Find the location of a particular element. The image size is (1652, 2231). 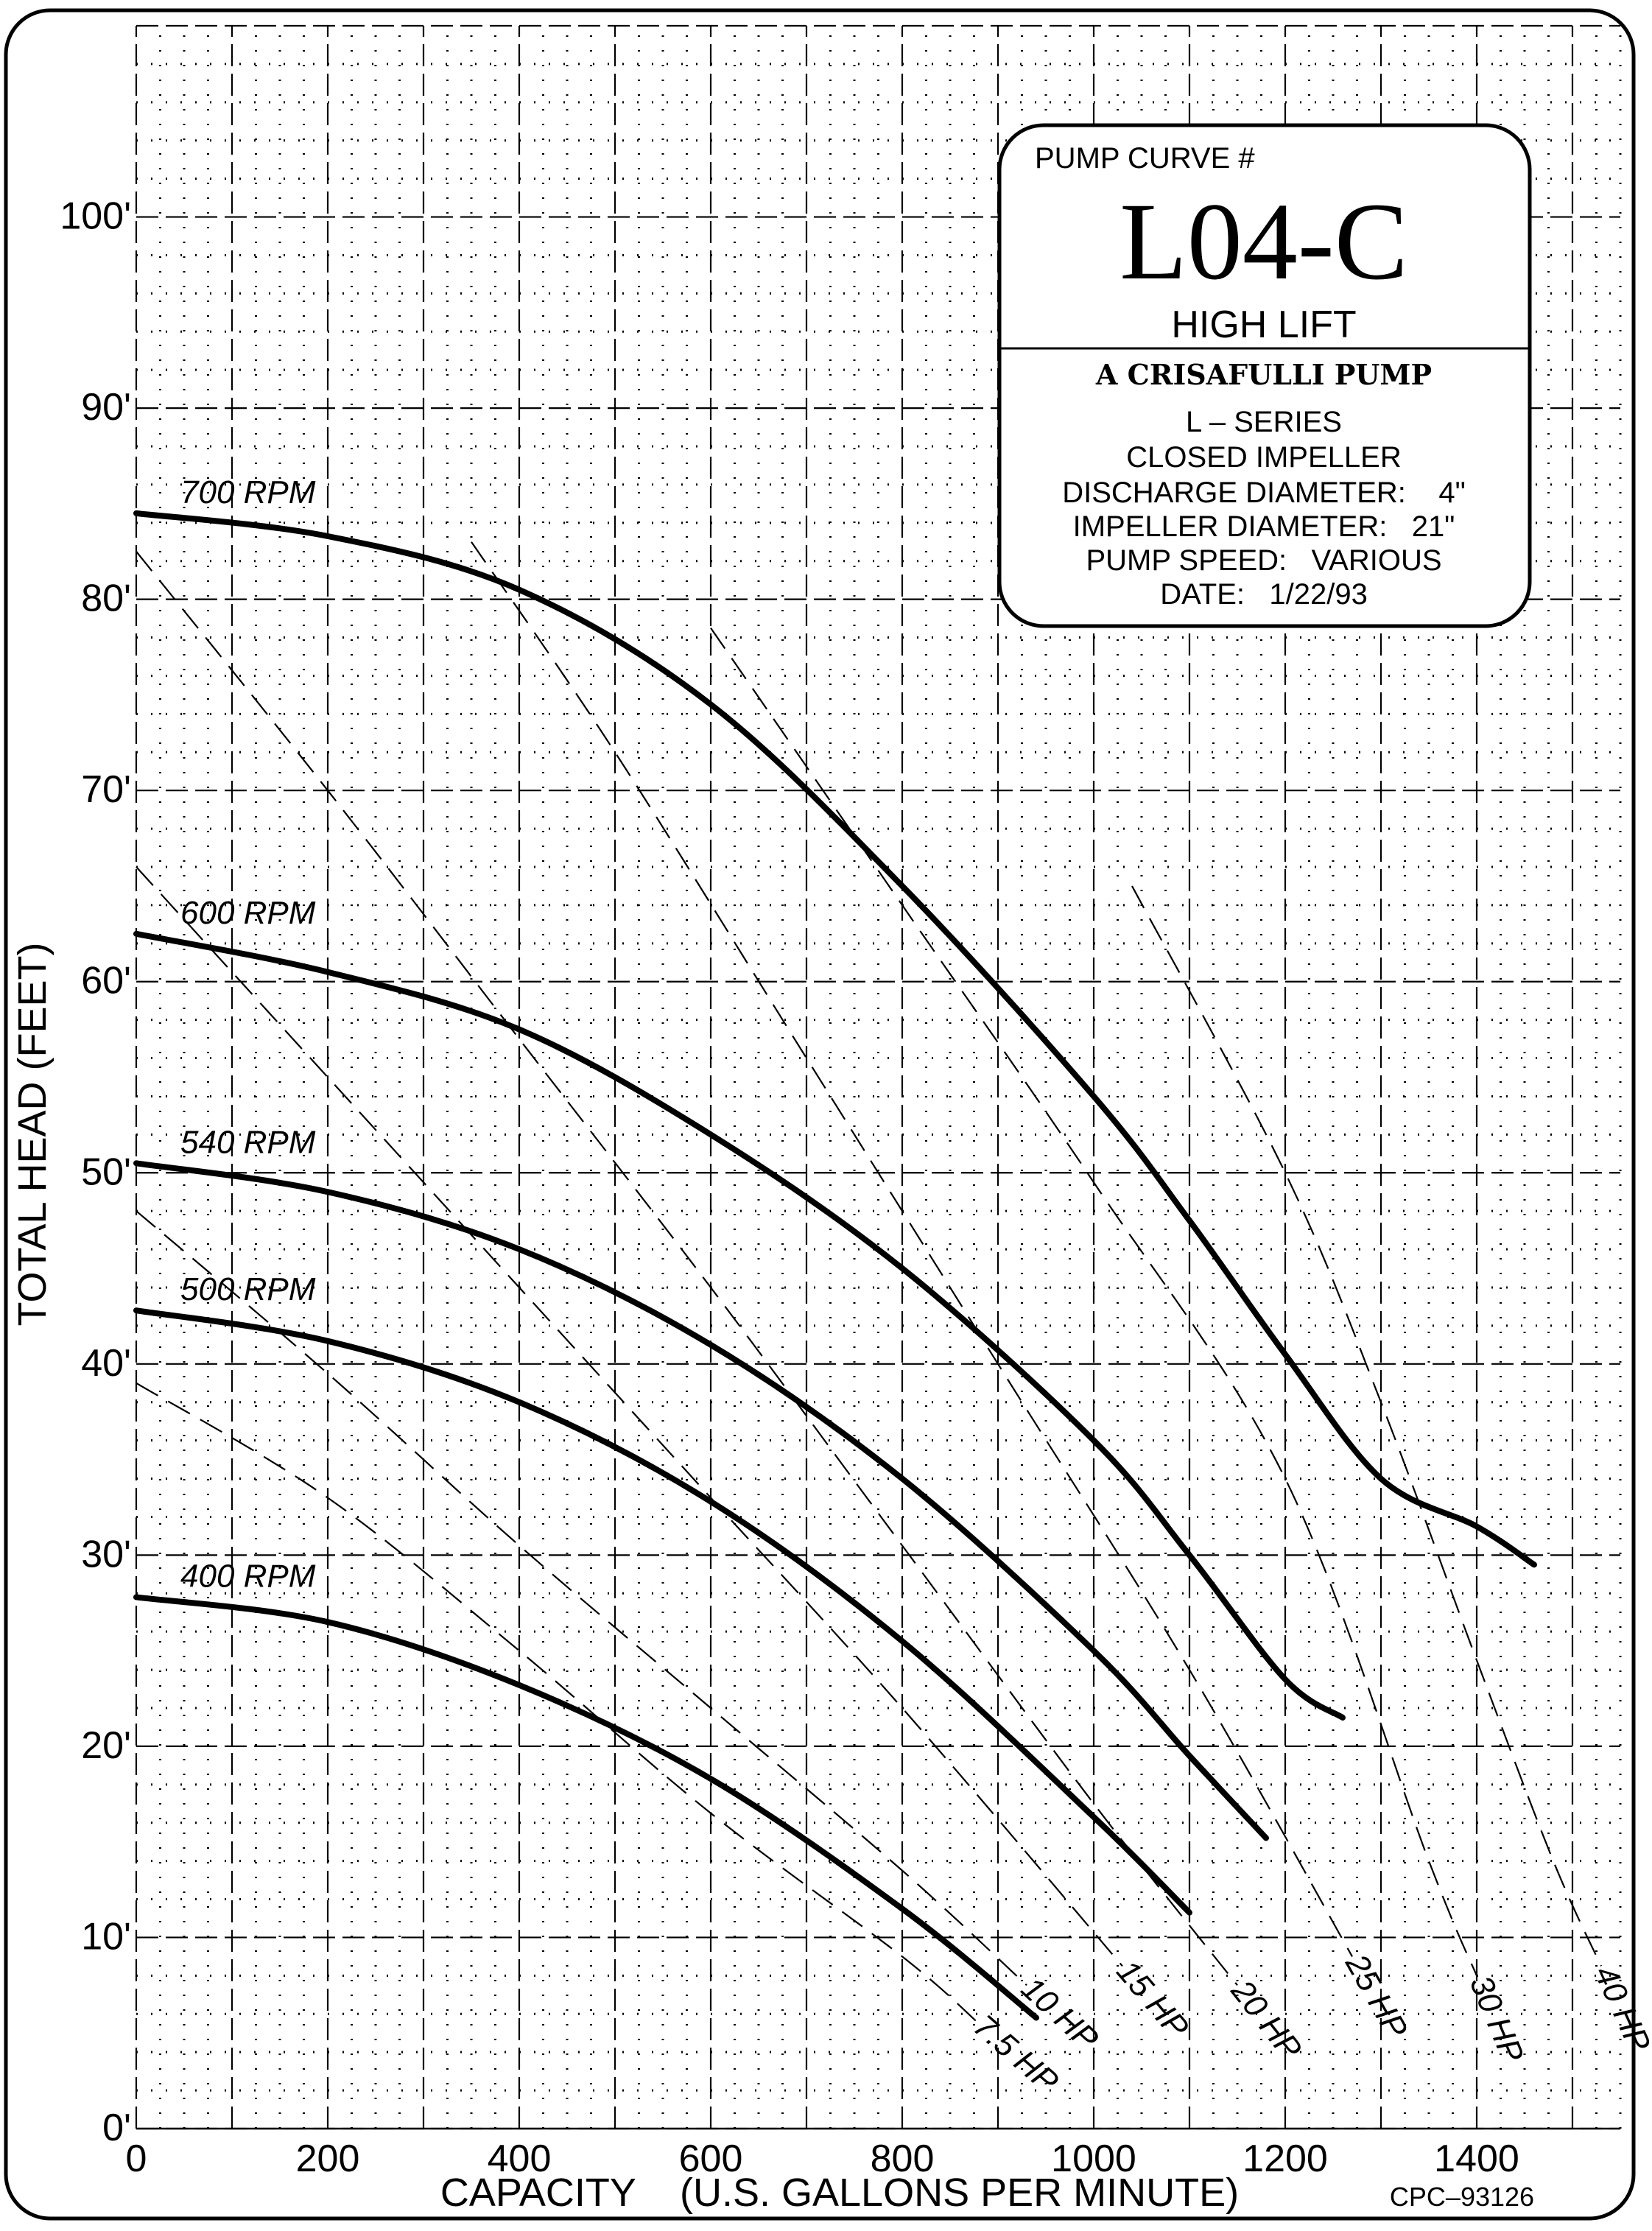

y-tick-label: 100' is located at coordinates (95, 216).